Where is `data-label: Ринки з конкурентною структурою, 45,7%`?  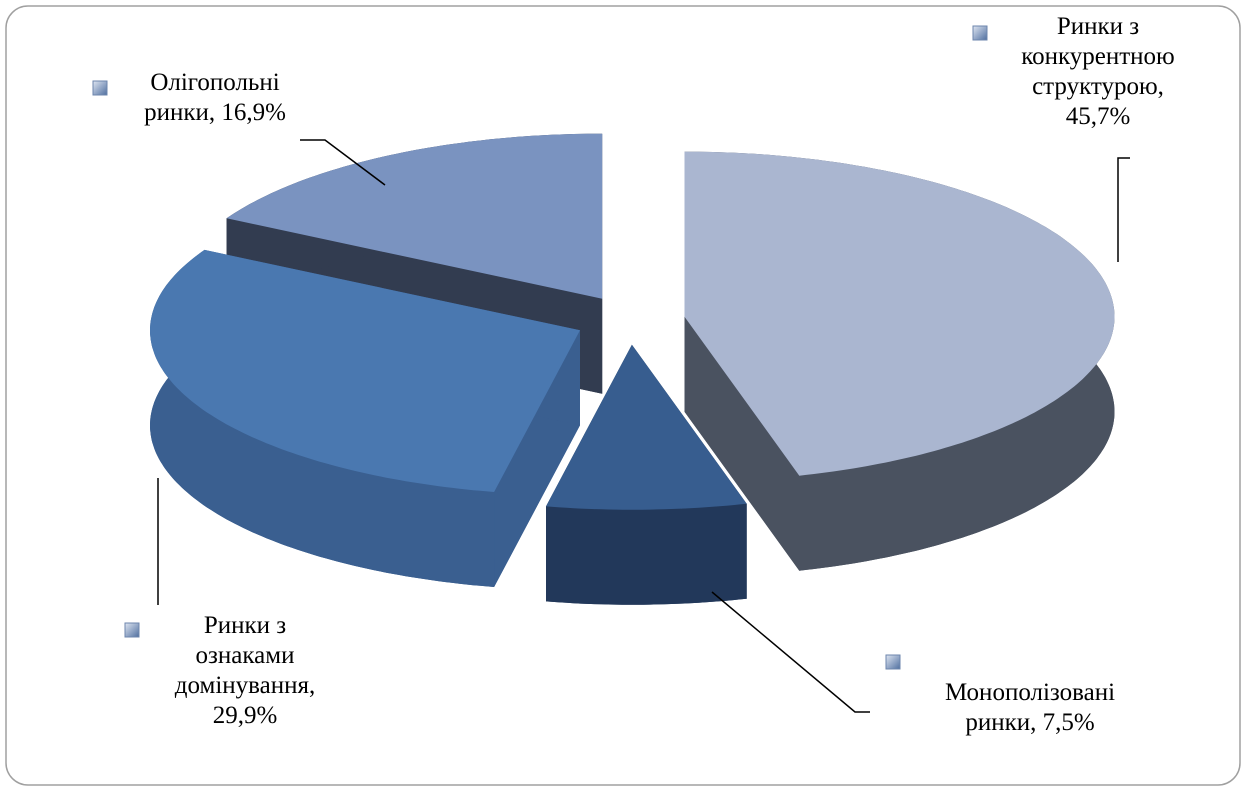 data-label: Ринки з конкурентною структурою, 45,7% is located at coordinates (1098, 71).